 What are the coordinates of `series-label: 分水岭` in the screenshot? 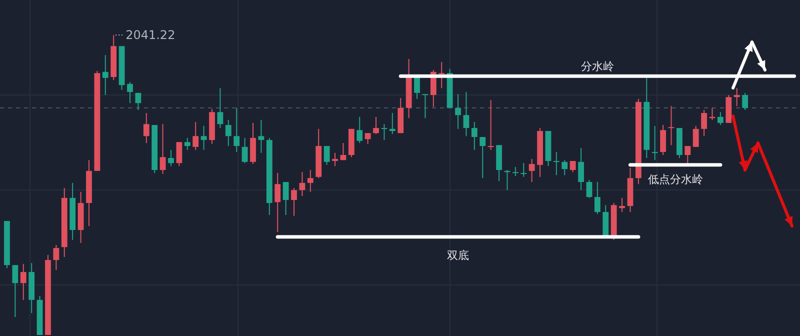 It's located at (597, 67).